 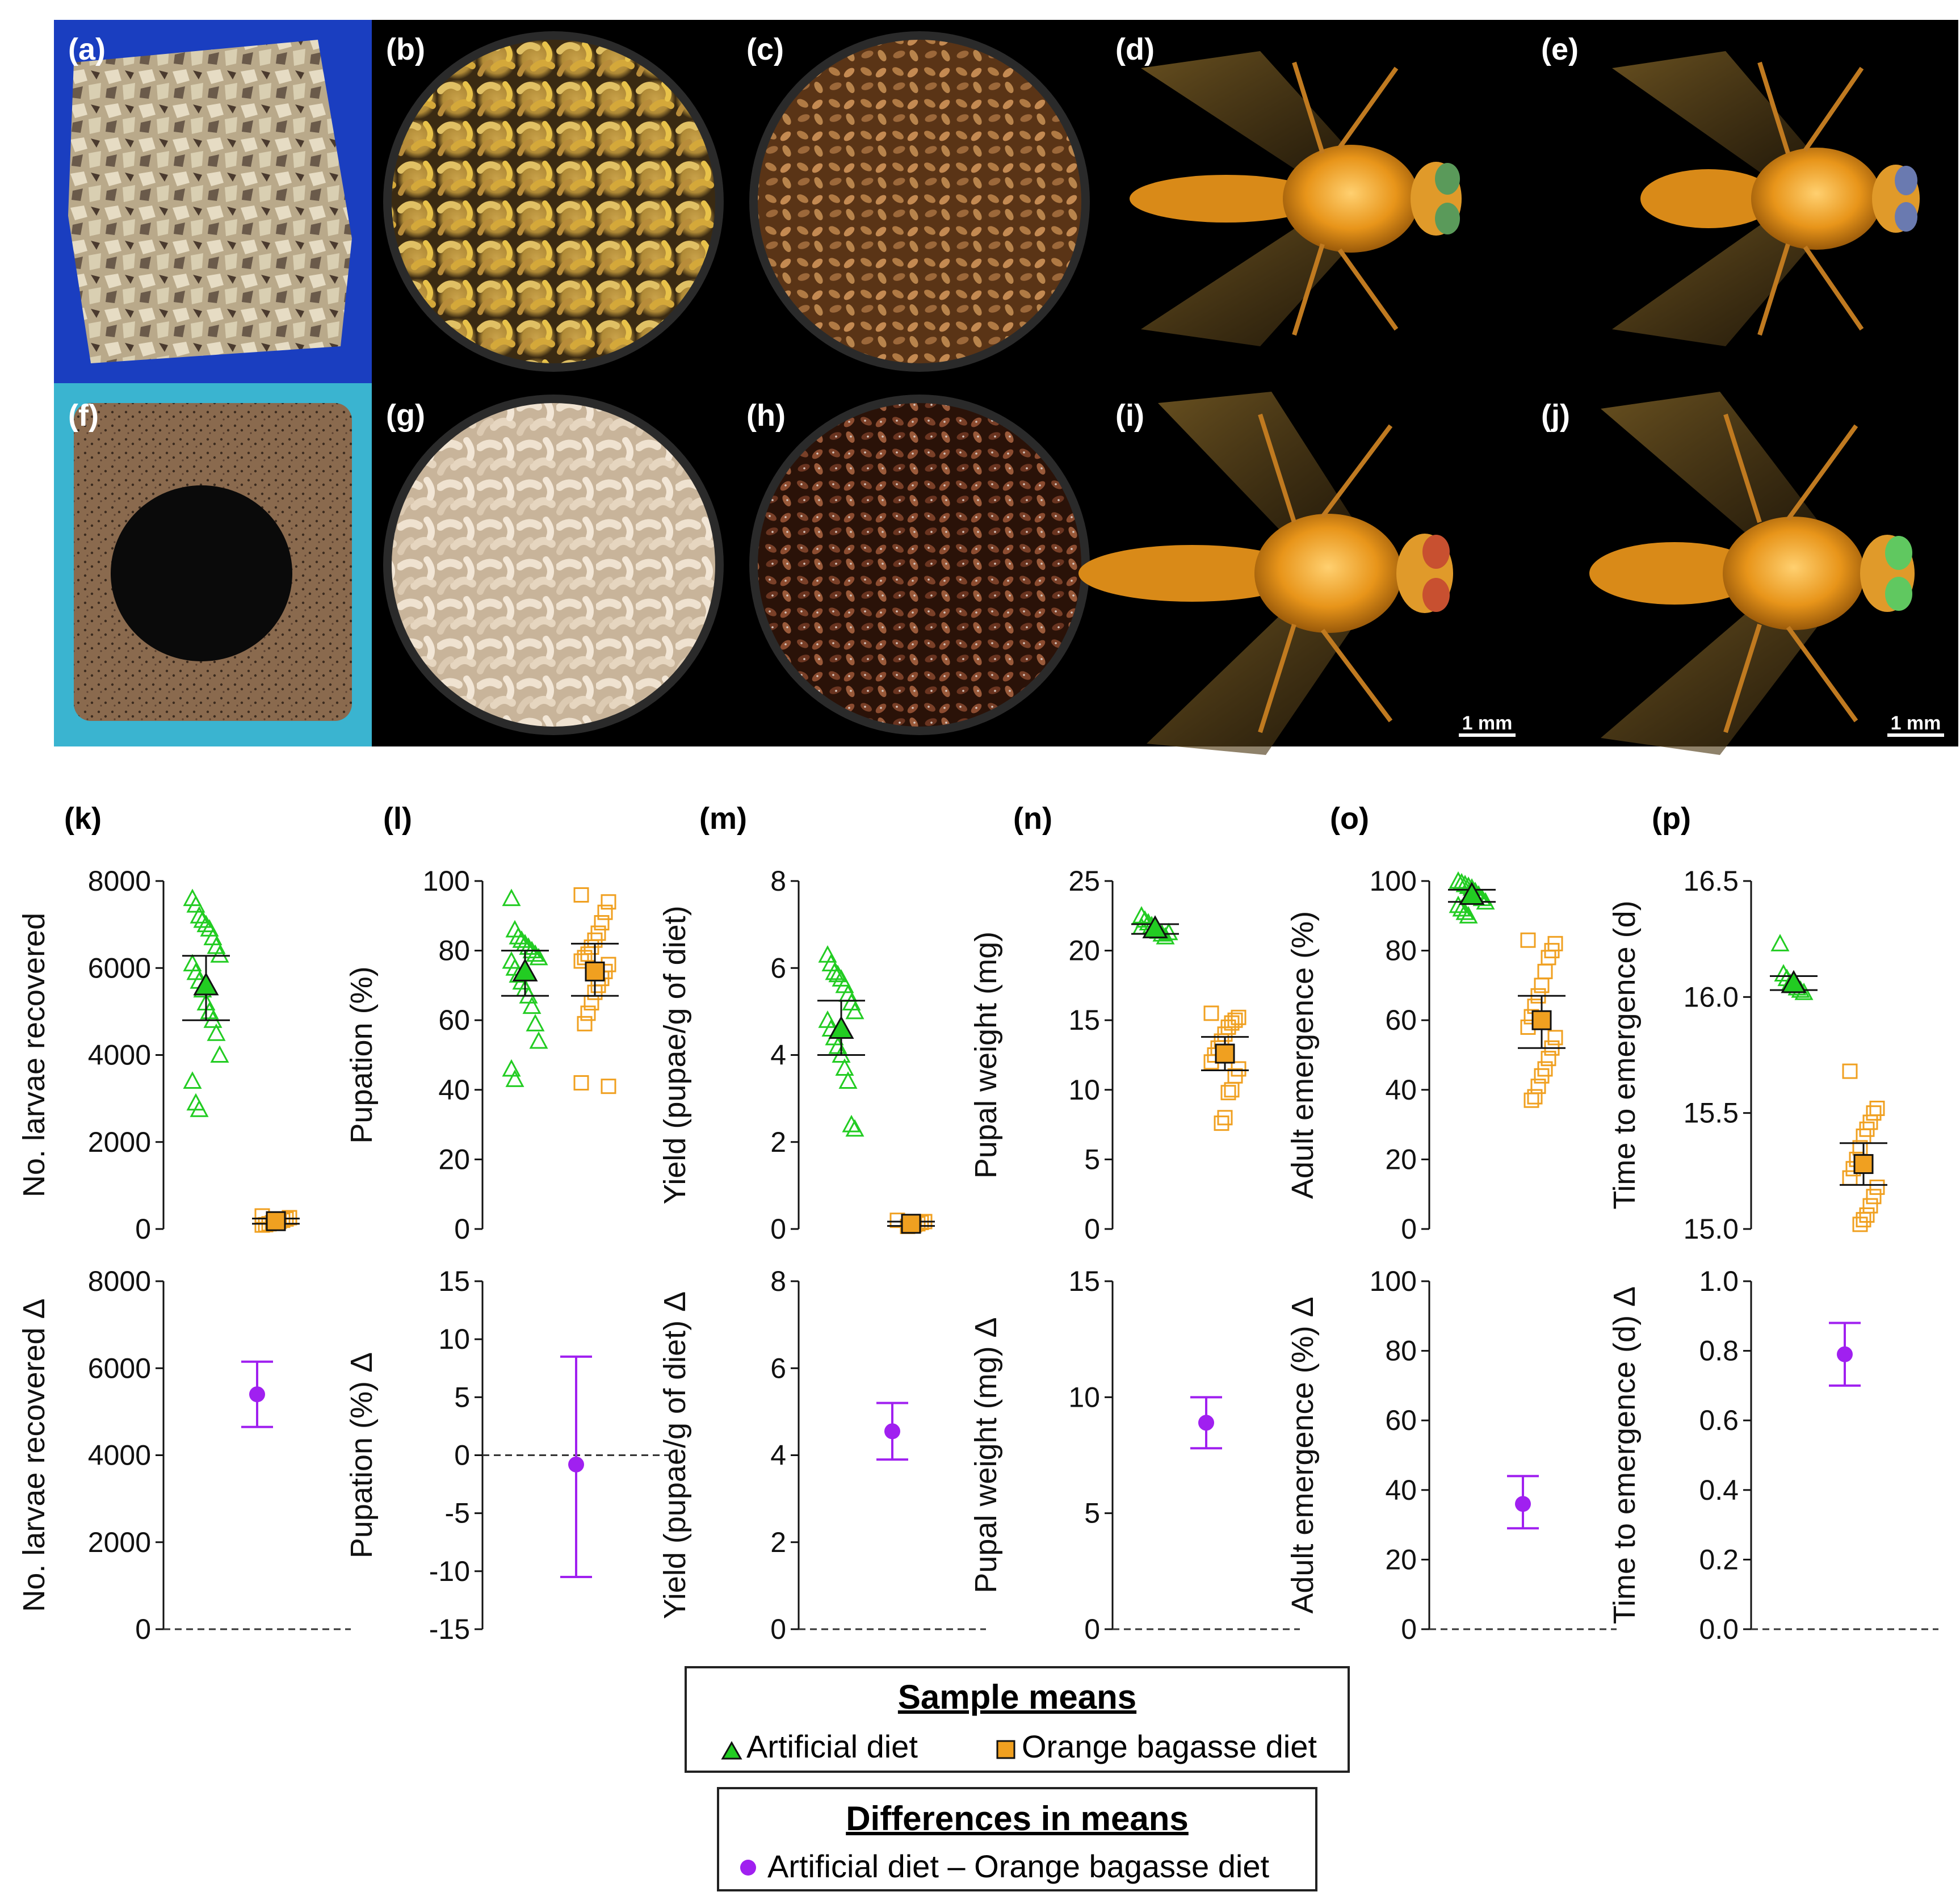 I want to click on chart-panel: 0 2 4 6 8 Yield (pupae/g of diet) Δ, so click(x=822, y=1455).